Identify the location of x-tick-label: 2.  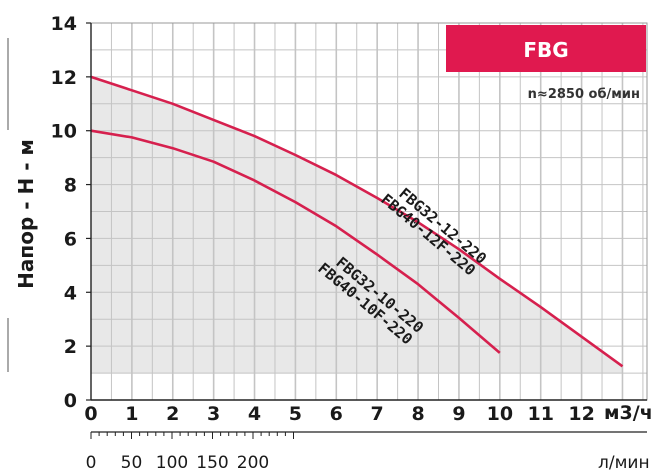
(172, 414).